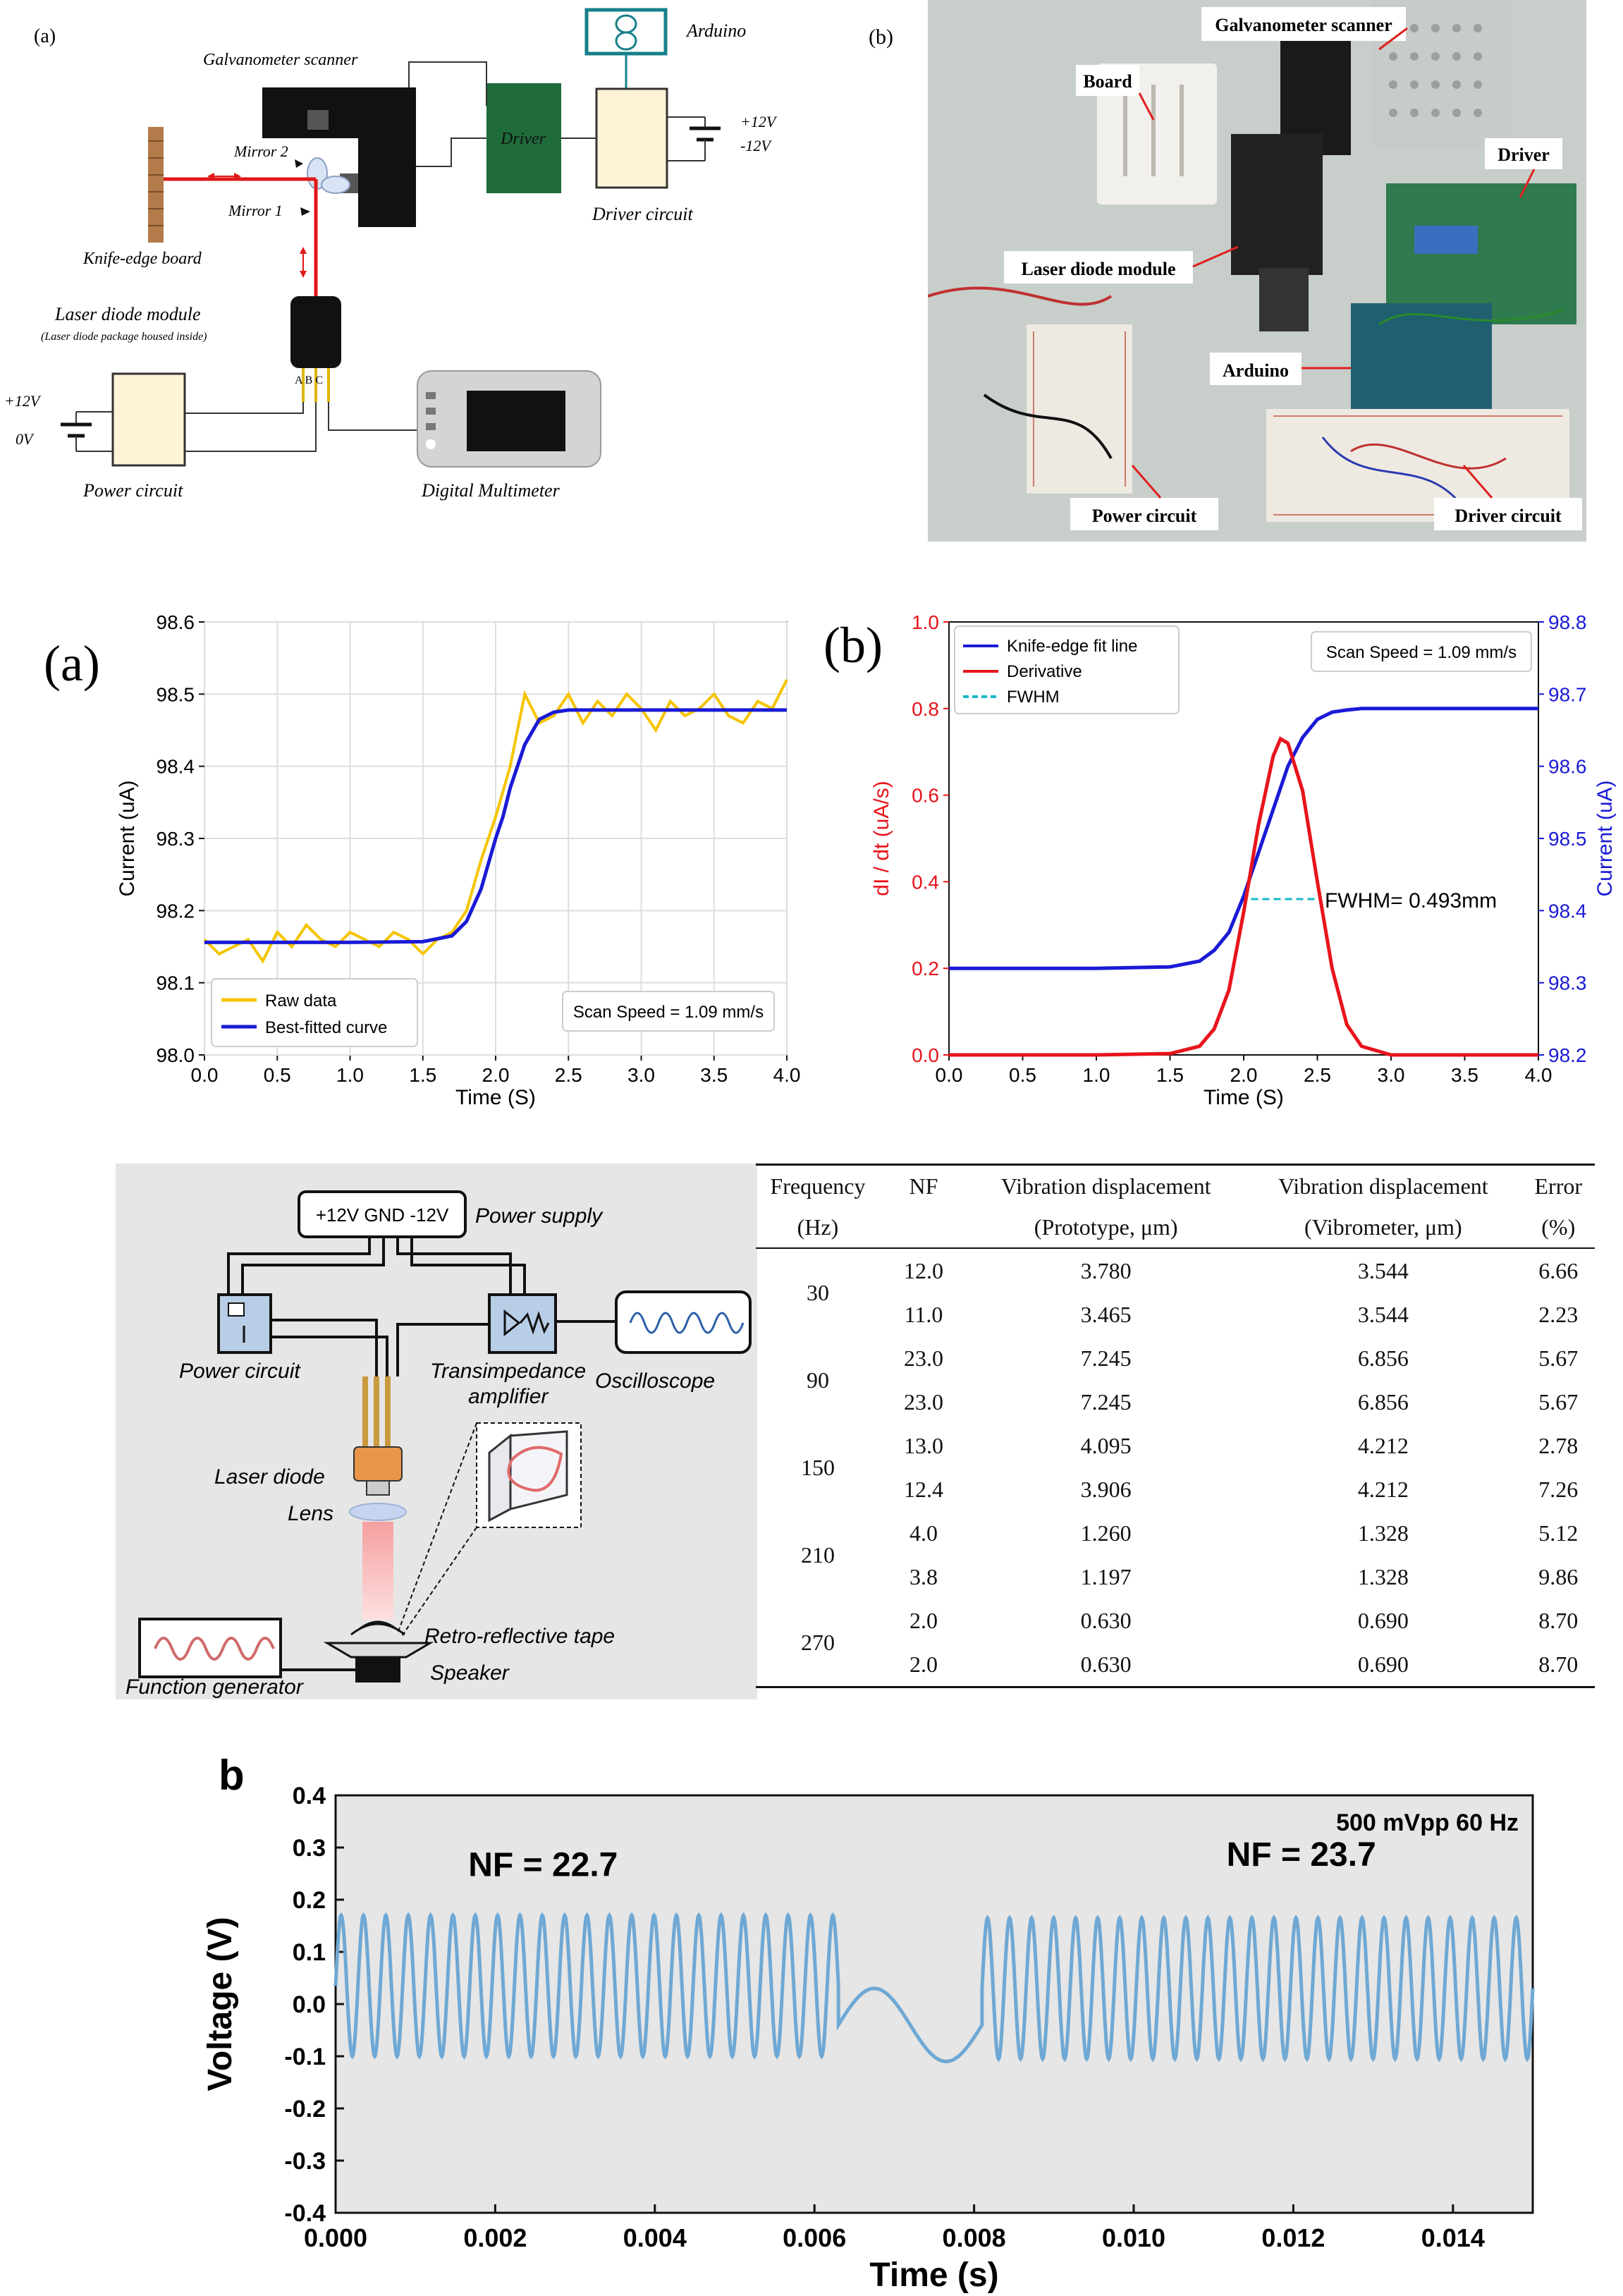  I want to click on power-plus12-label: +12V, so click(23, 401).